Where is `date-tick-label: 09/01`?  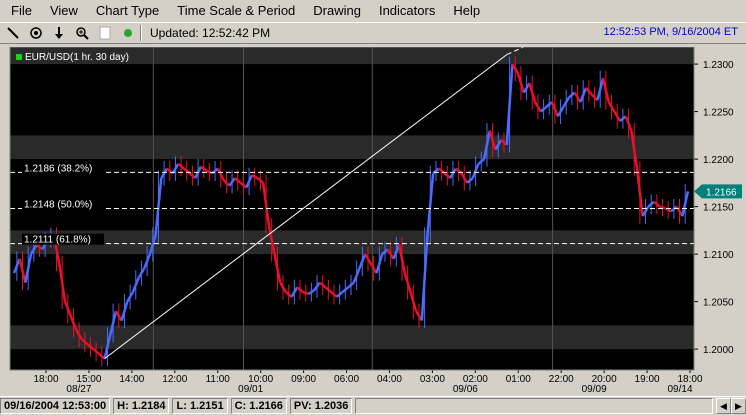 date-tick-label: 09/01 is located at coordinates (250, 389).